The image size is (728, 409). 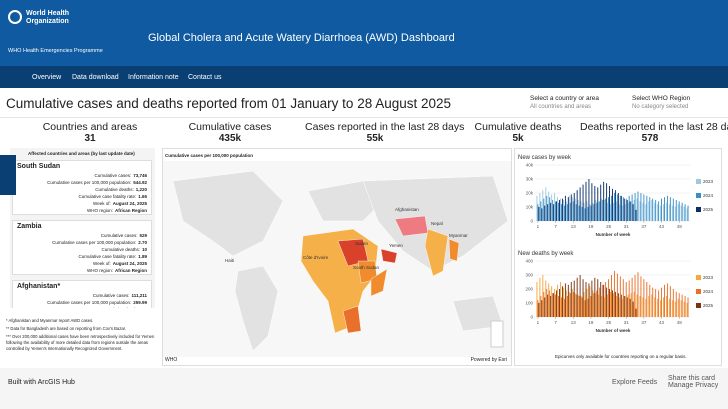 What do you see at coordinates (8, 175) in the screenshot?
I see `side-tools` at bounding box center [8, 175].